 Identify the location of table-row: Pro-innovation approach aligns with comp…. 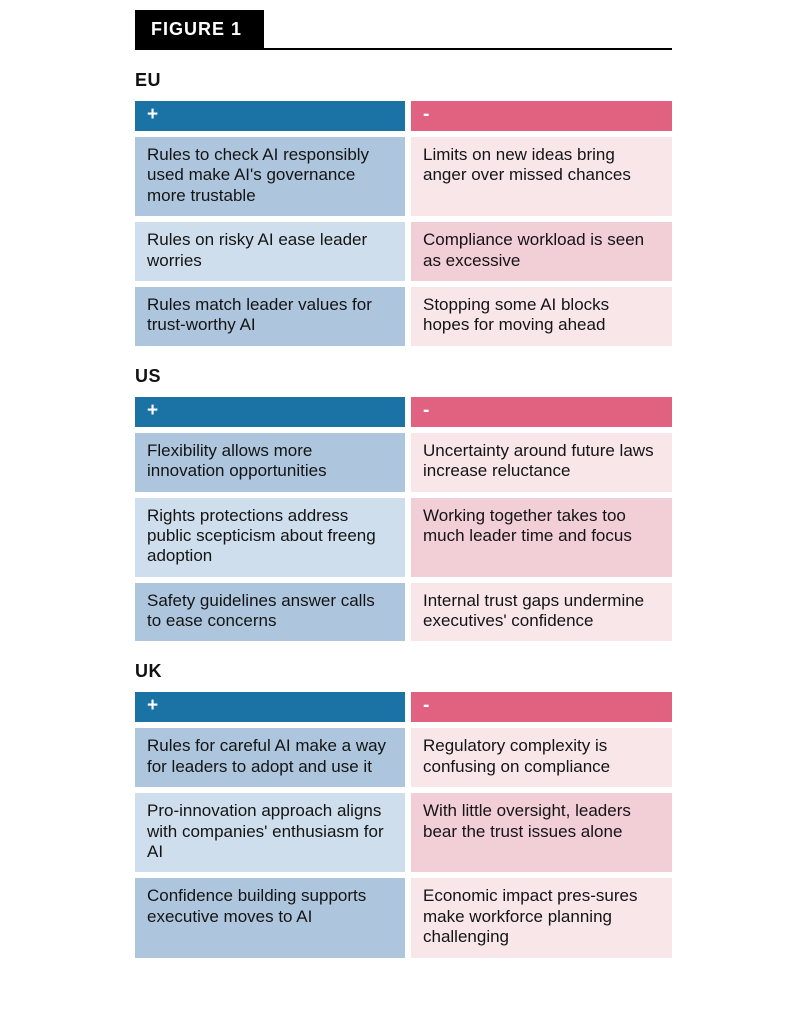
(403, 833).